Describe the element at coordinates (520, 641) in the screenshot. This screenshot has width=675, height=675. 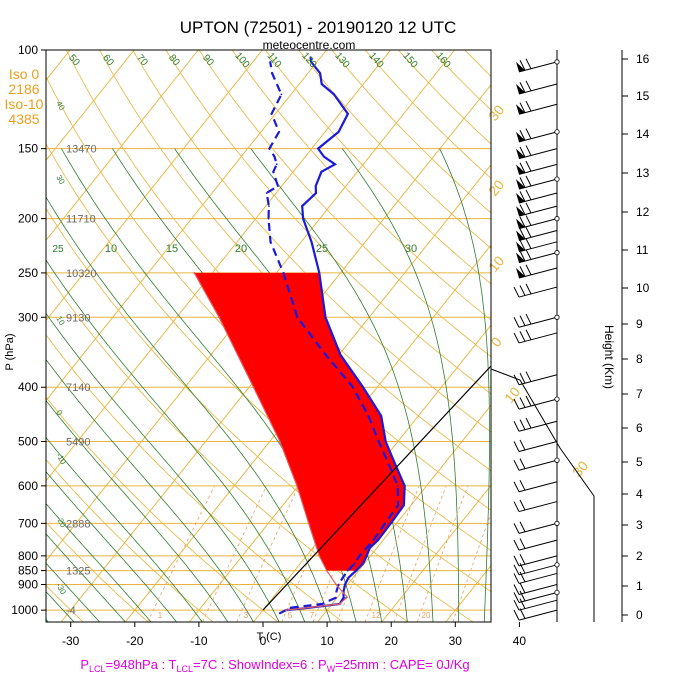
I see `temperature-tick-label: 40` at that location.